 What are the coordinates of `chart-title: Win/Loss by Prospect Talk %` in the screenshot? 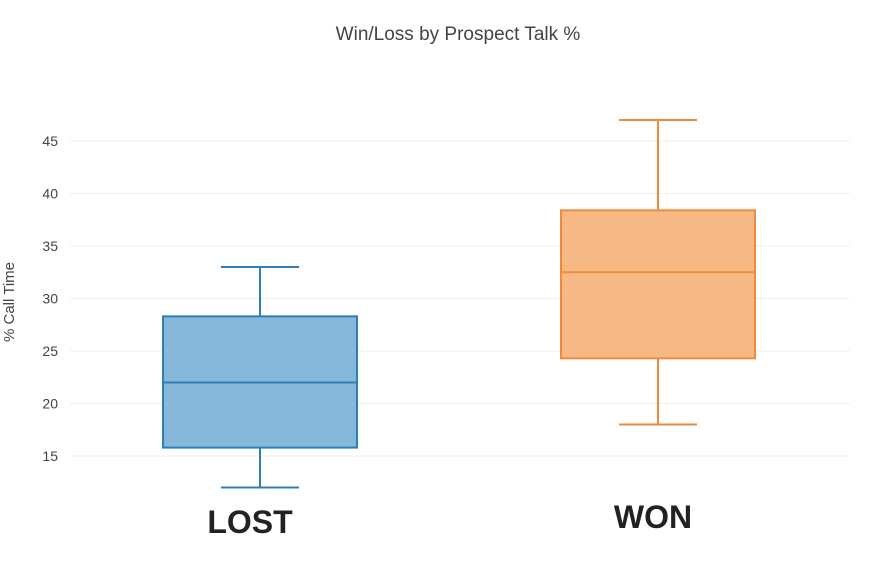 It's located at (458, 34).